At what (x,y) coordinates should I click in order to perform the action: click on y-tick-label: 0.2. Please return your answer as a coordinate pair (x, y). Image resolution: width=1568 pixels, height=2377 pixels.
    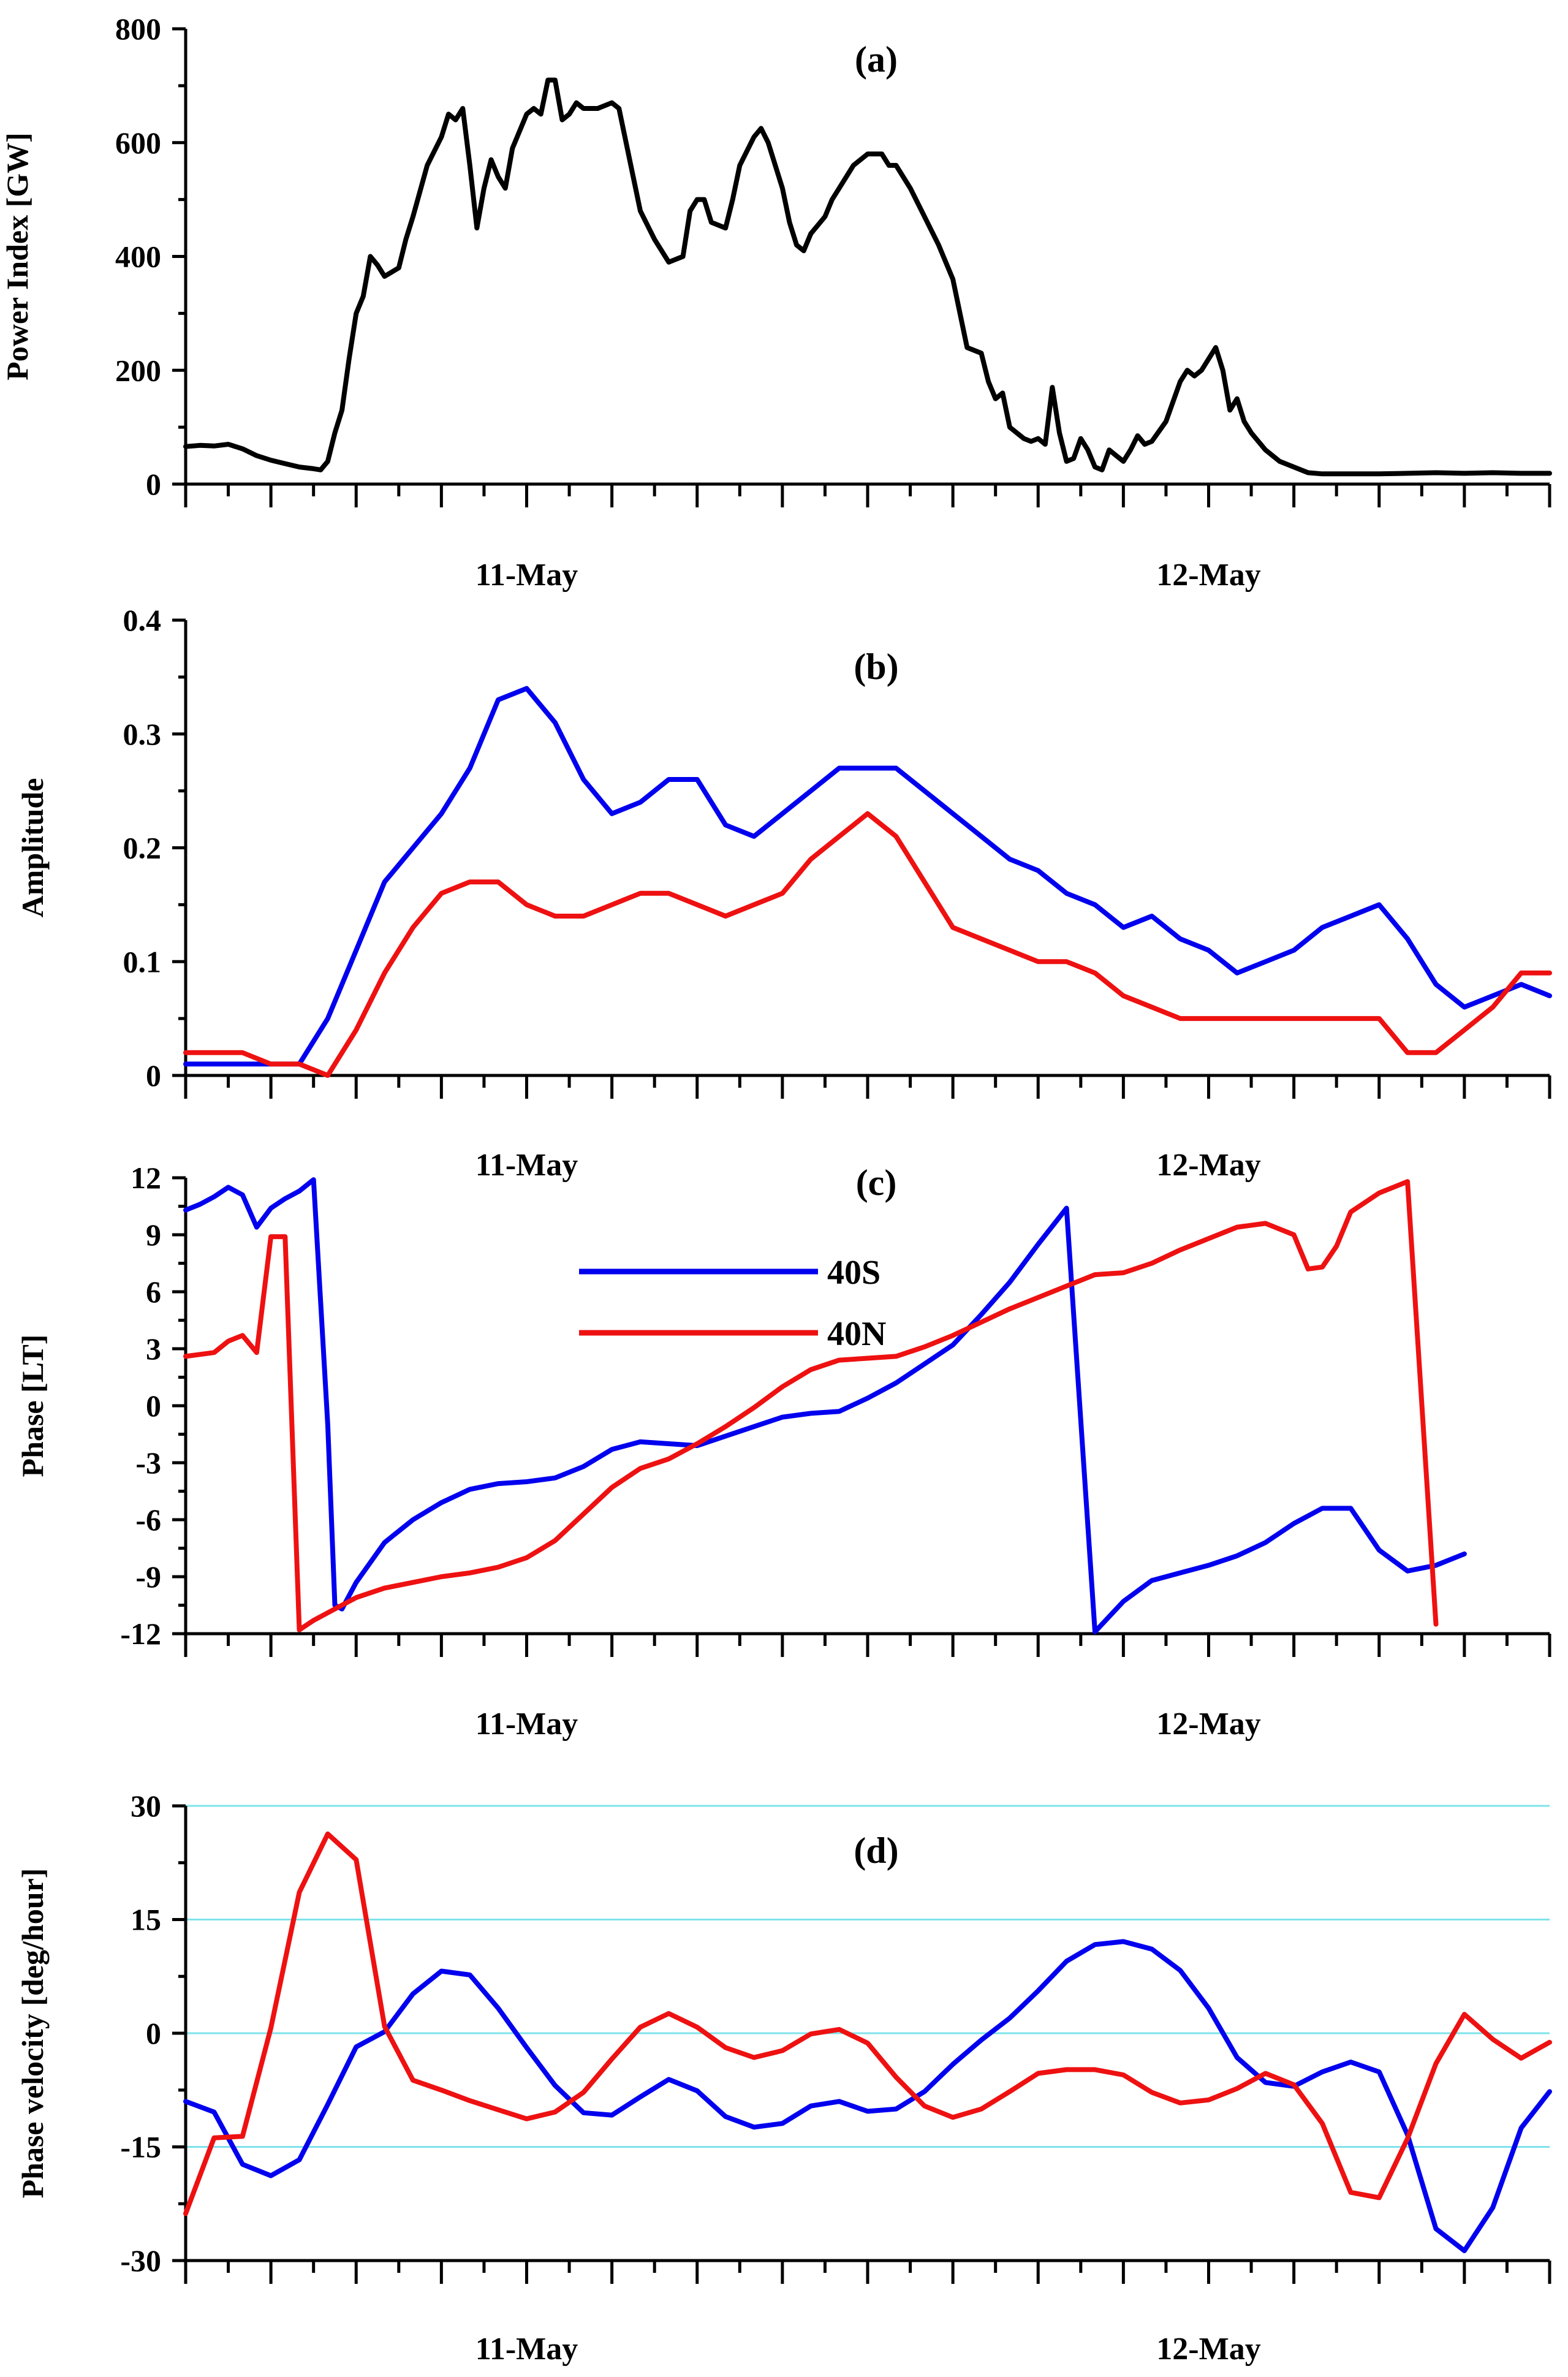
    Looking at the image, I should click on (142, 848).